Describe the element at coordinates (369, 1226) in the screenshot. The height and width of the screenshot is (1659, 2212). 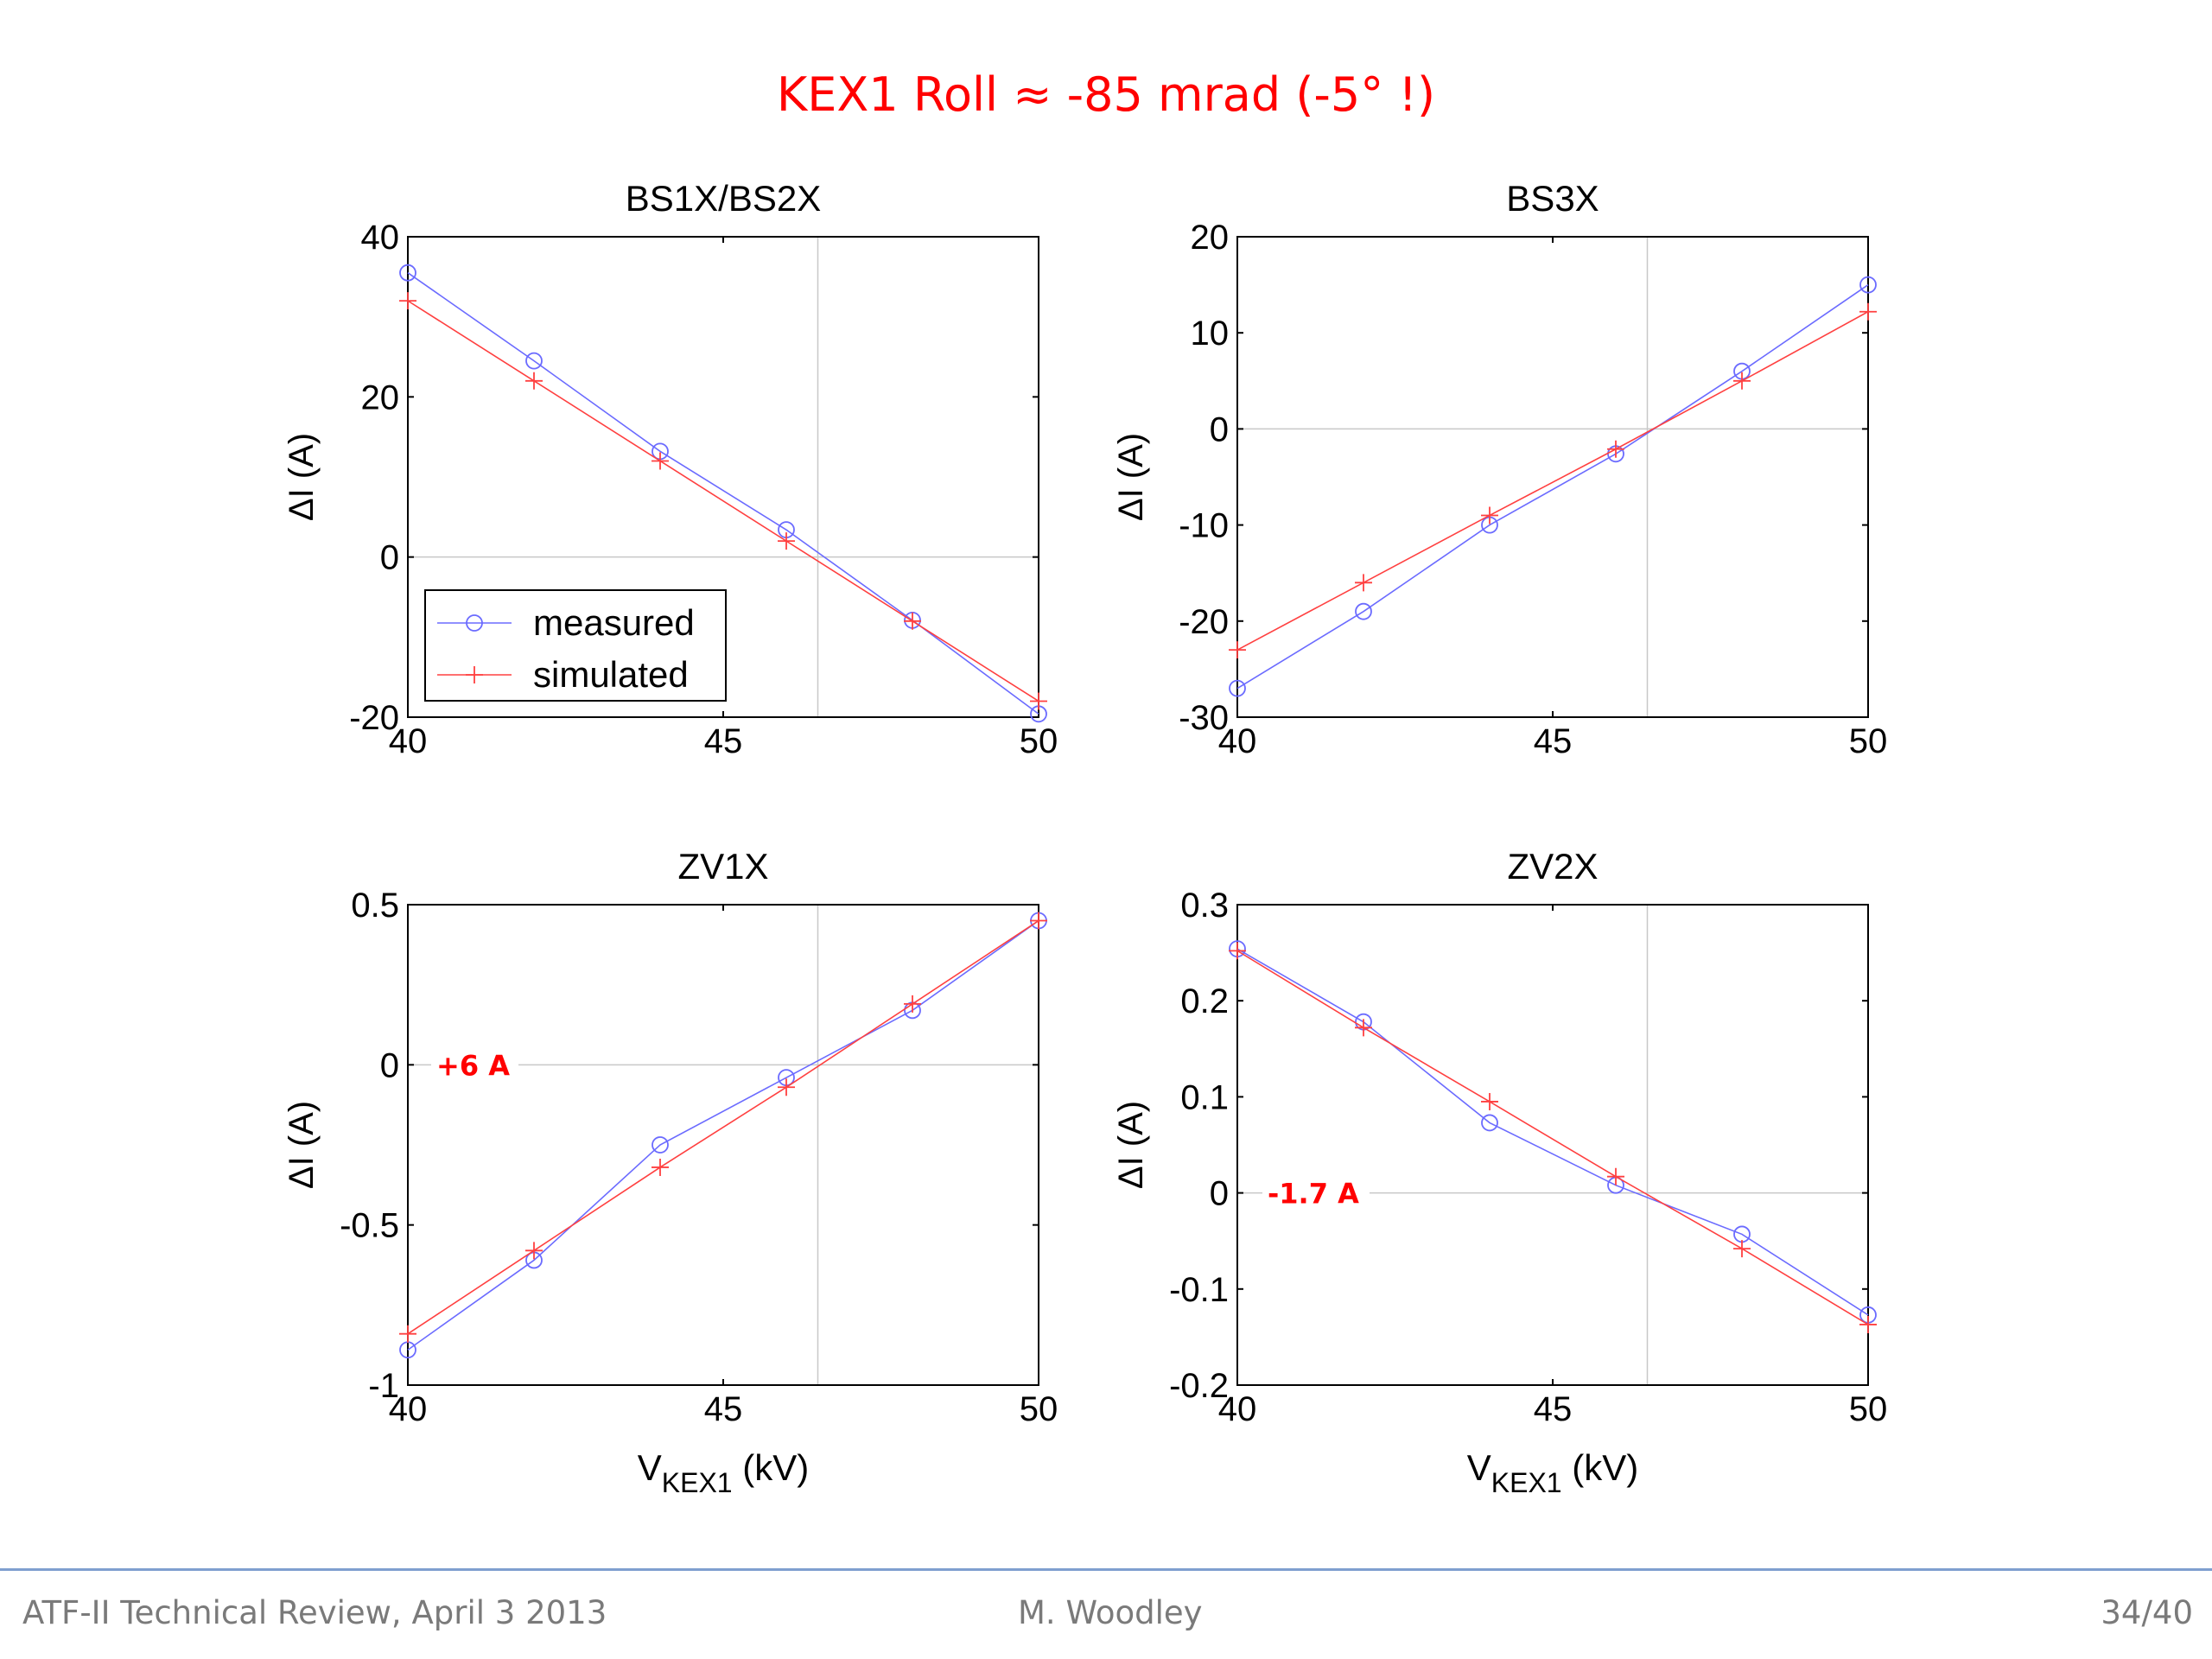
I see `y-tick-label: -0.5` at that location.